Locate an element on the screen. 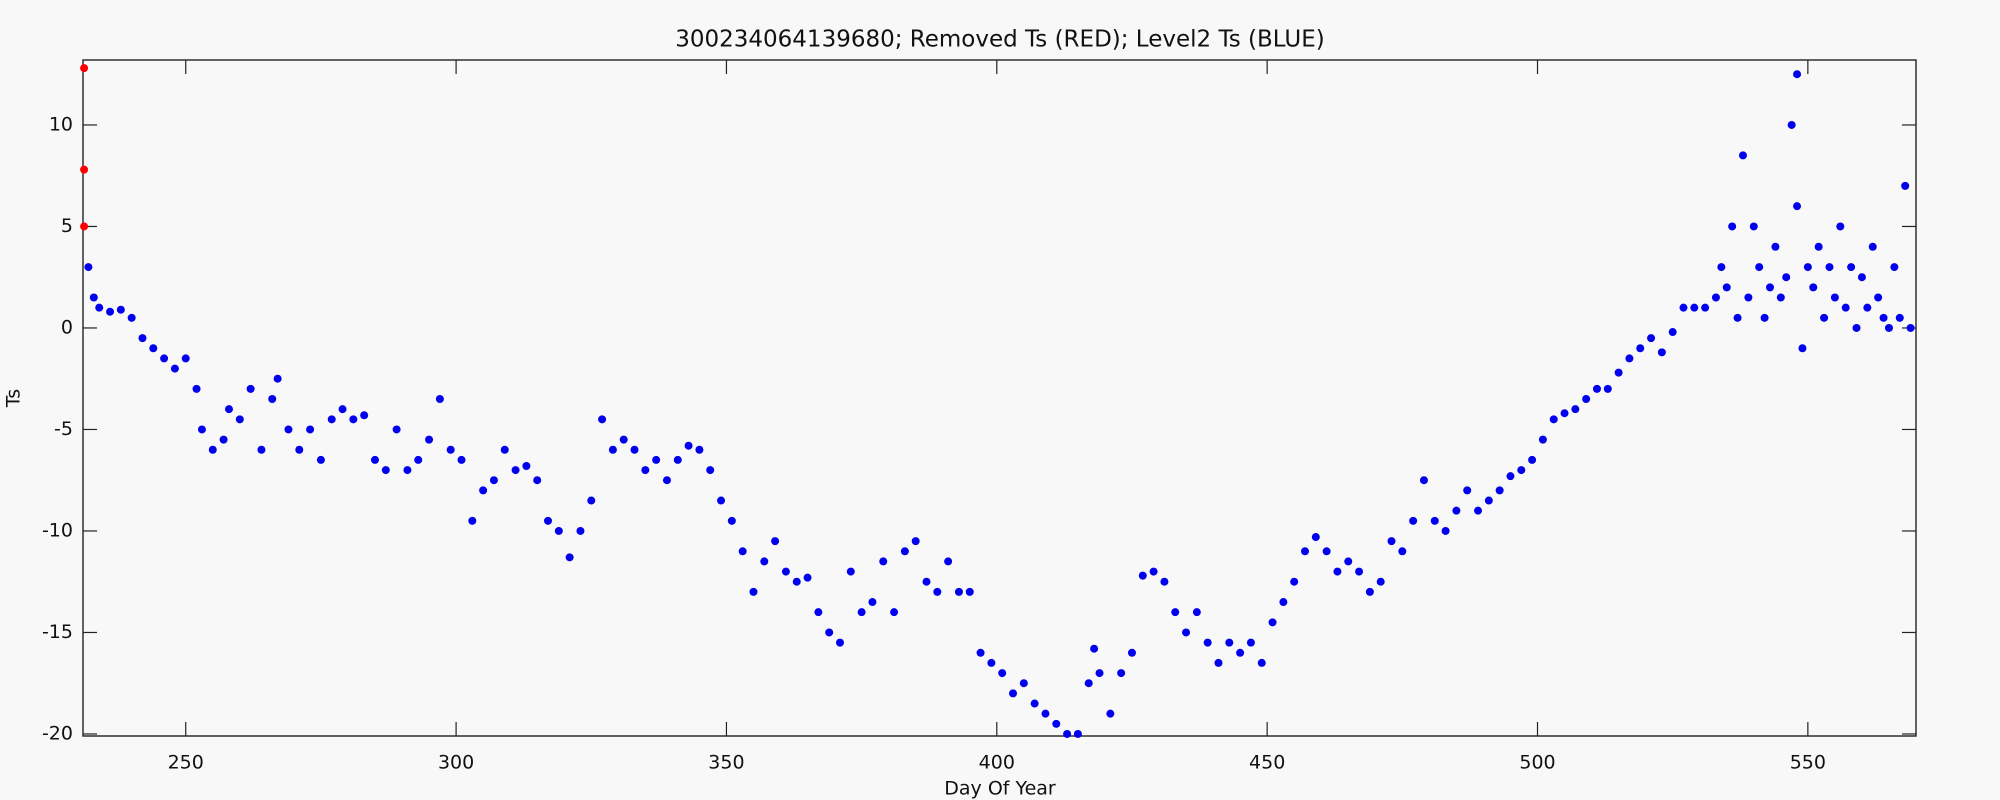 Image resolution: width=2000 pixels, height=800 pixels. y-tick-label: 10 is located at coordinates (61, 124).